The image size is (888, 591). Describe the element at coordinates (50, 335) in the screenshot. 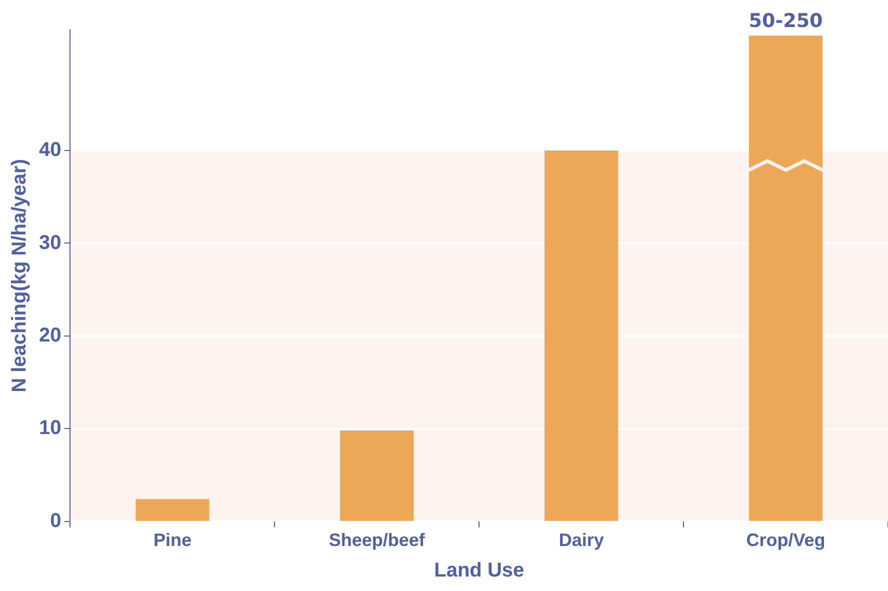

I see `y-tick-label: 20` at that location.